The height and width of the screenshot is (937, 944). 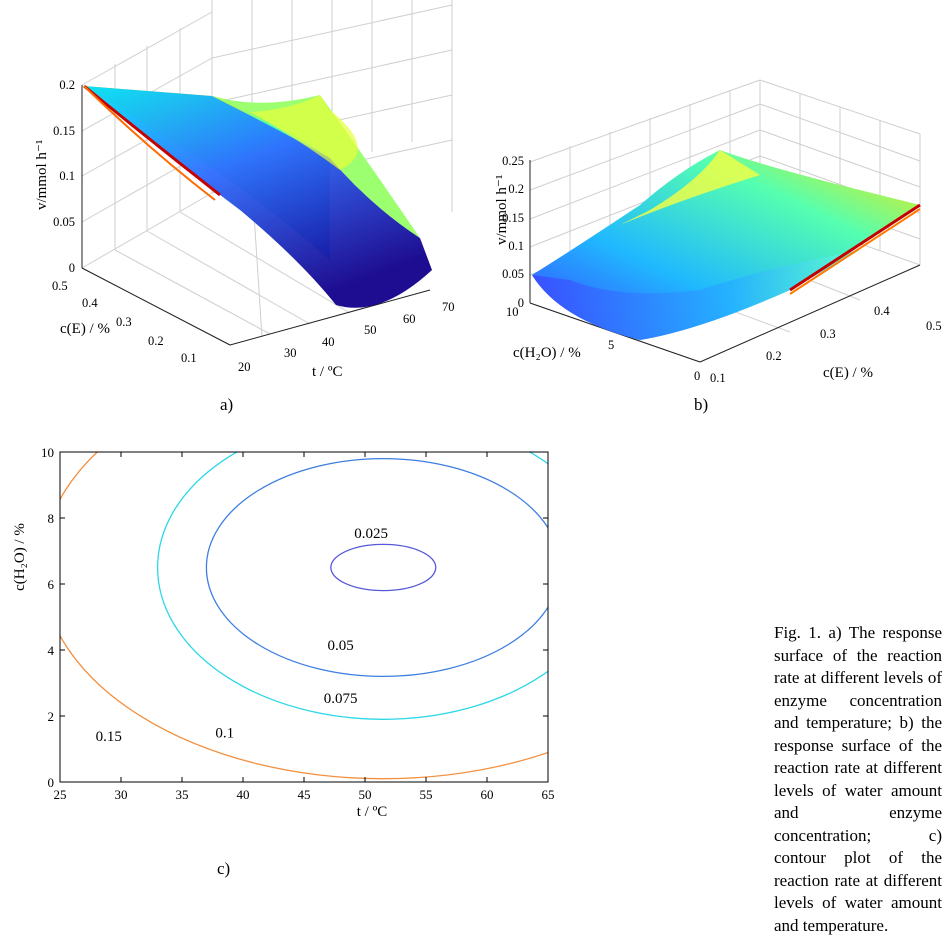 What do you see at coordinates (51, 716) in the screenshot?
I see `y-tick-label: 2` at bounding box center [51, 716].